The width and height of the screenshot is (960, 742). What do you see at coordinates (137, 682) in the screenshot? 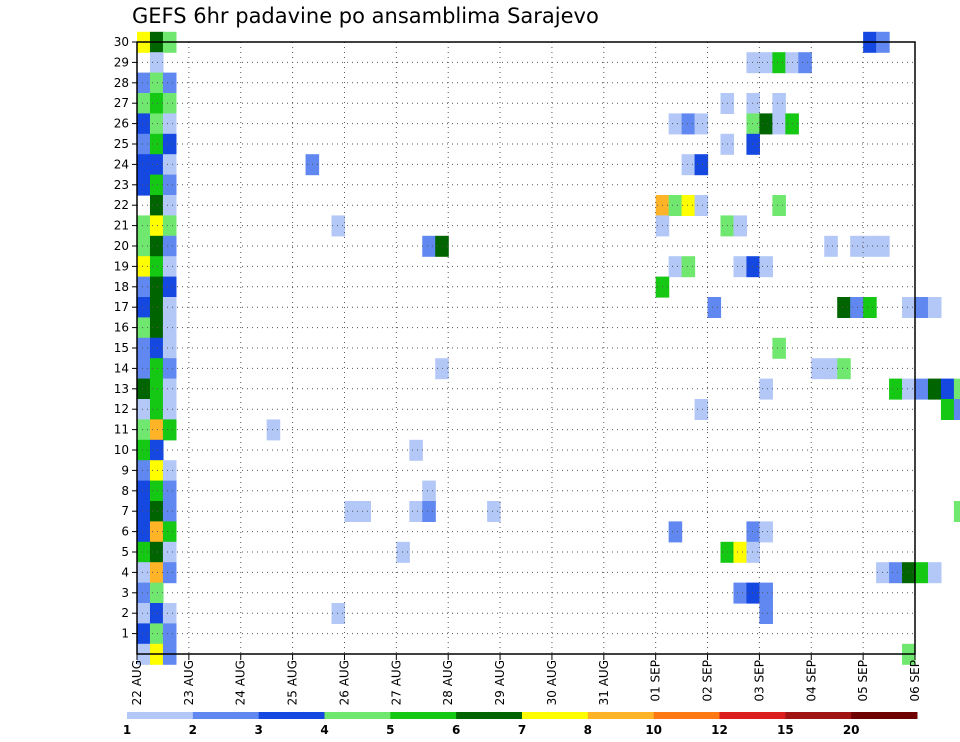
I see `x-tick-label: 22 AUG` at bounding box center [137, 682].